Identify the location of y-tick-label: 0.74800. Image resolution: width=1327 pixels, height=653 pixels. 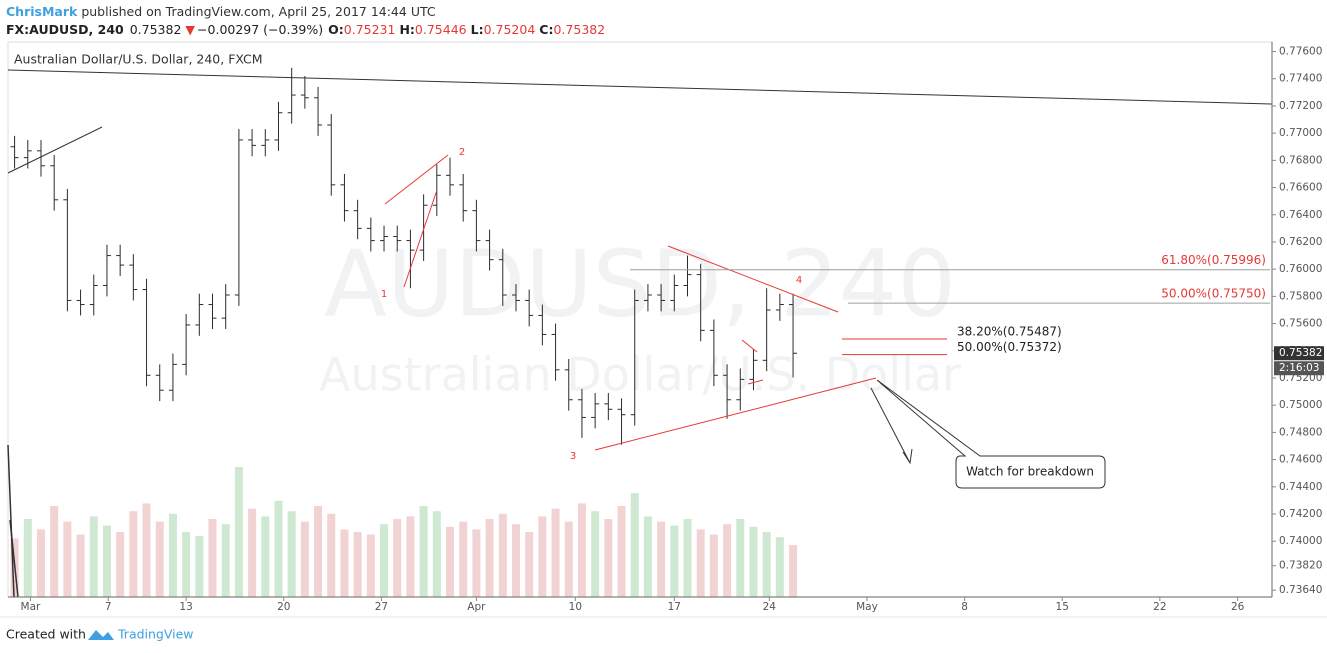
(1300, 432).